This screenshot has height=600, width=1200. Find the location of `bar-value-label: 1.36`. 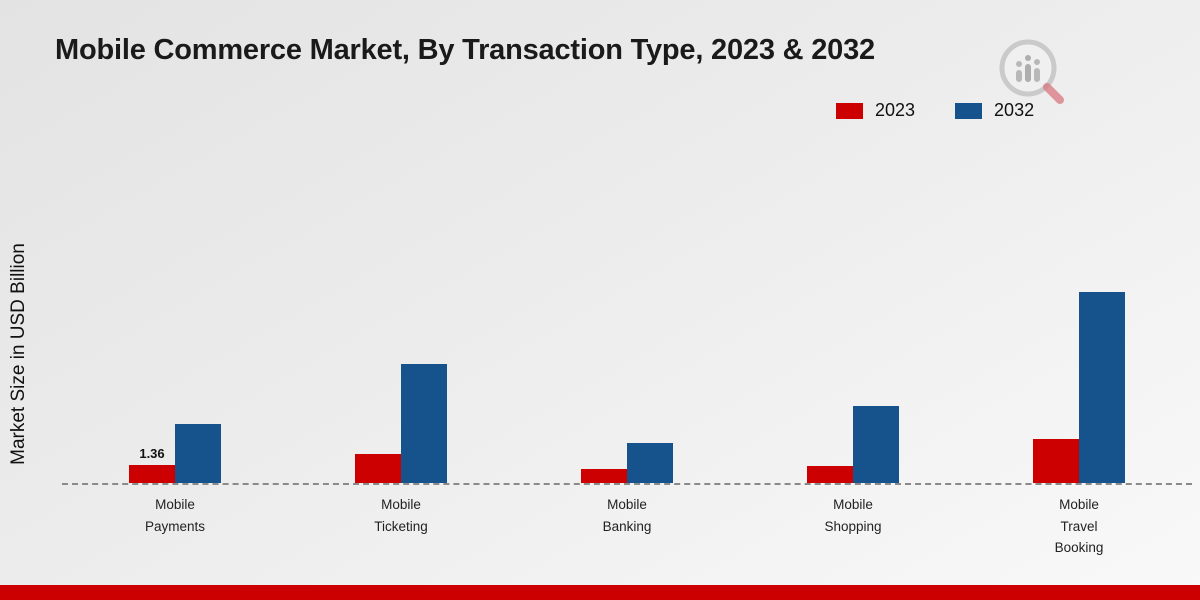

bar-value-label: 1.36 is located at coordinates (152, 453).